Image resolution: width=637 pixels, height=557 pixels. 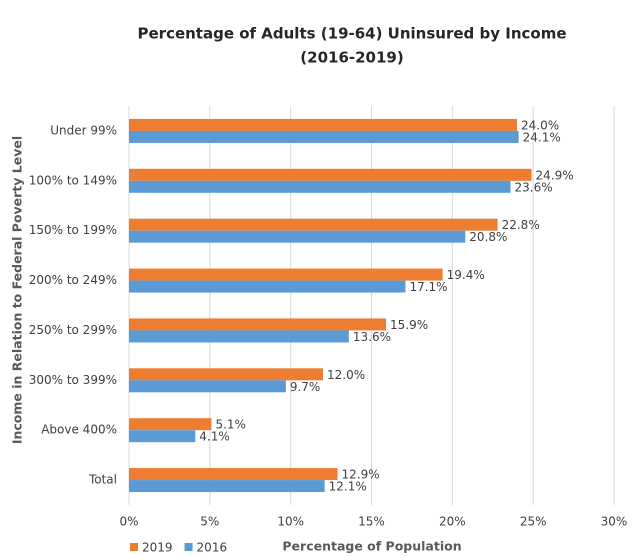 I want to click on value-label: 19.4%, so click(x=466, y=275).